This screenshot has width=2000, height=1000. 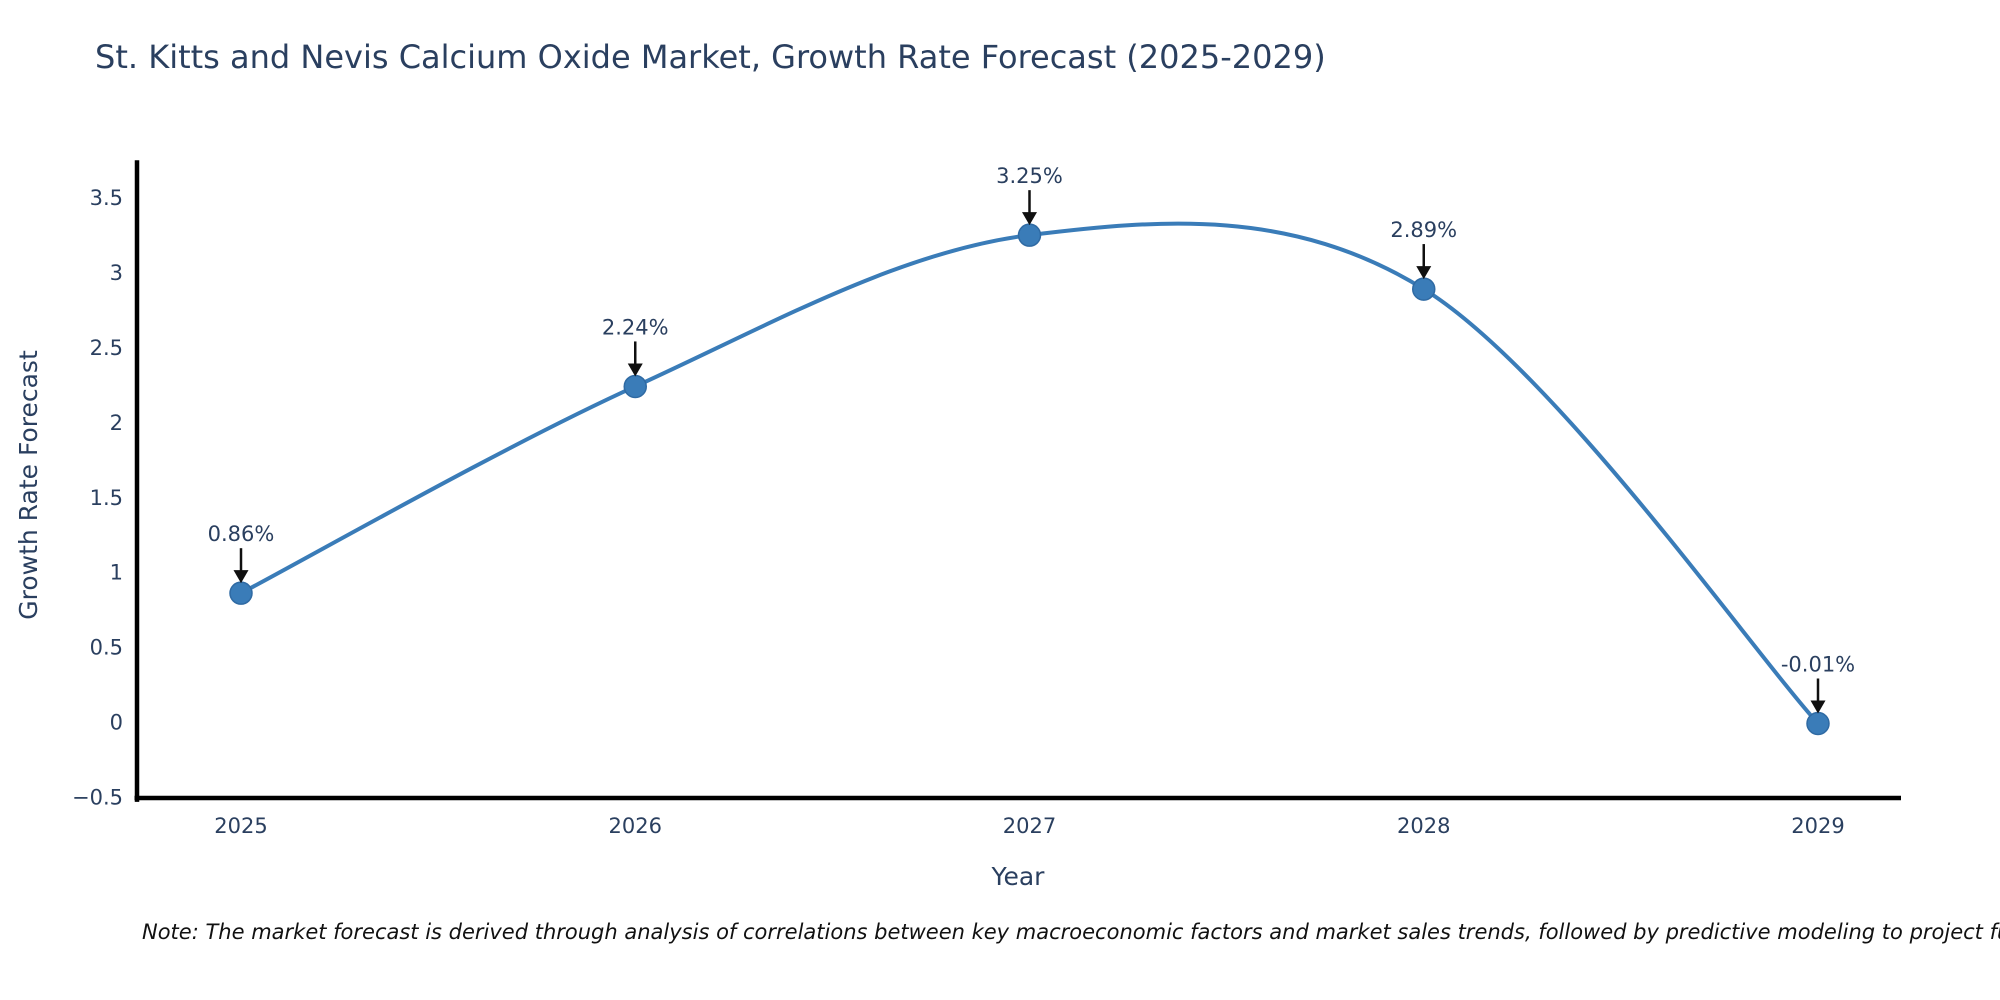 What do you see at coordinates (1818, 664) in the screenshot?
I see `annotation-label: -0.01%` at bounding box center [1818, 664].